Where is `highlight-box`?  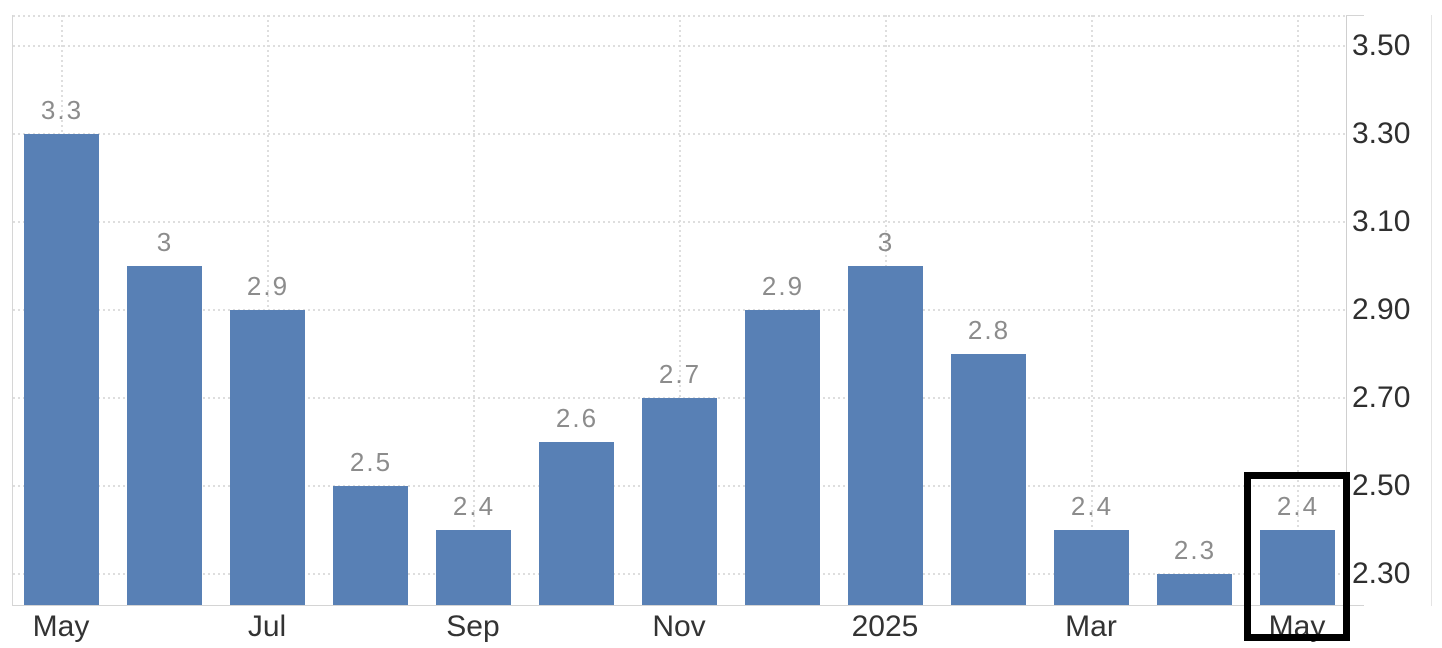 highlight-box is located at coordinates (1297, 556).